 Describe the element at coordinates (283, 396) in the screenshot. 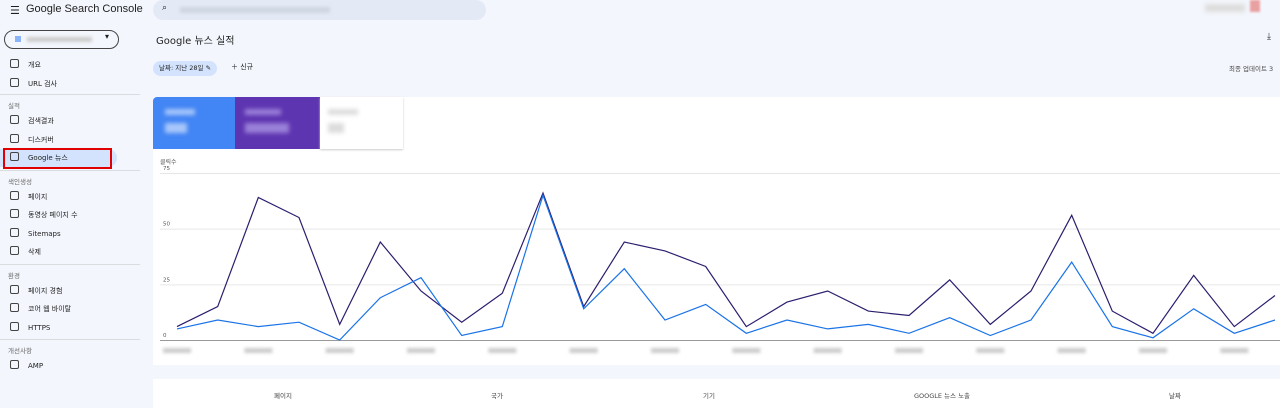

I see `table-header-cell: 페이지` at that location.